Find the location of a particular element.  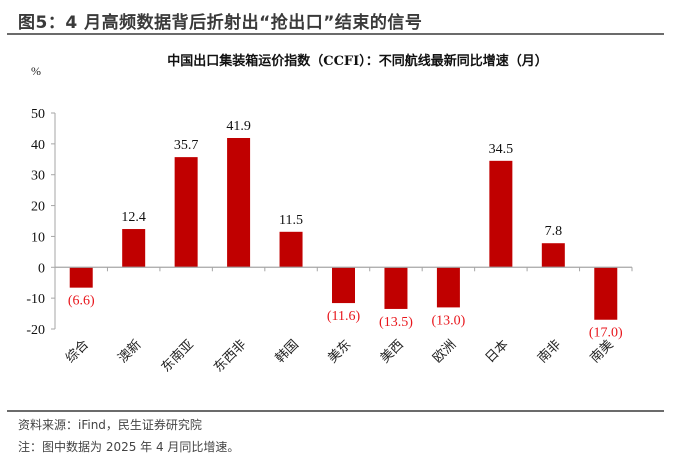

bottom-rule is located at coordinates (335, 411).